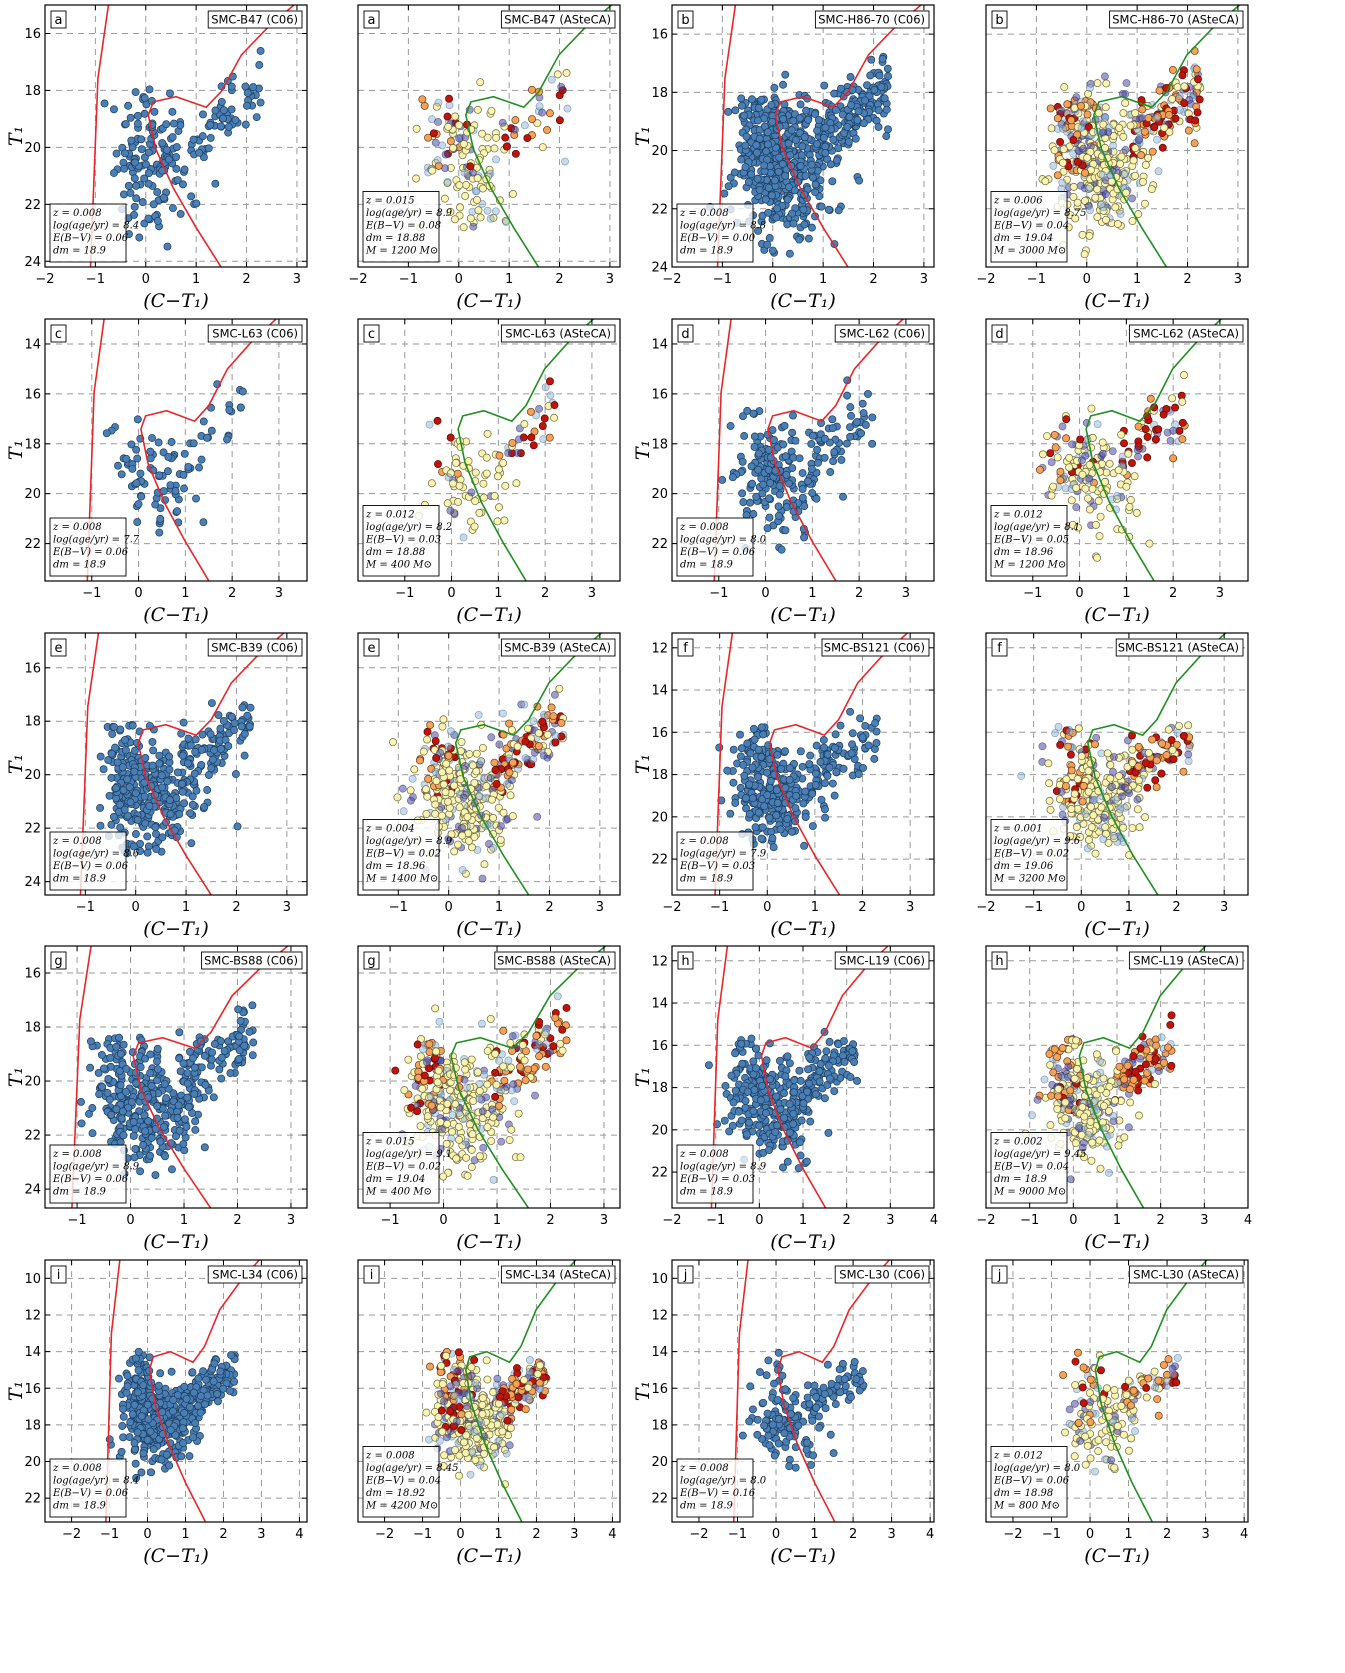  I want to click on x-tick-label: 1, so click(1126, 593).